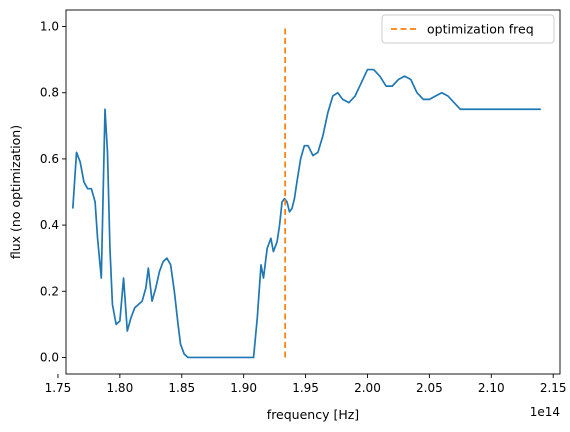 The width and height of the screenshot is (570, 432). What do you see at coordinates (49, 93) in the screenshot?
I see `y-tick-label: 0.8` at bounding box center [49, 93].